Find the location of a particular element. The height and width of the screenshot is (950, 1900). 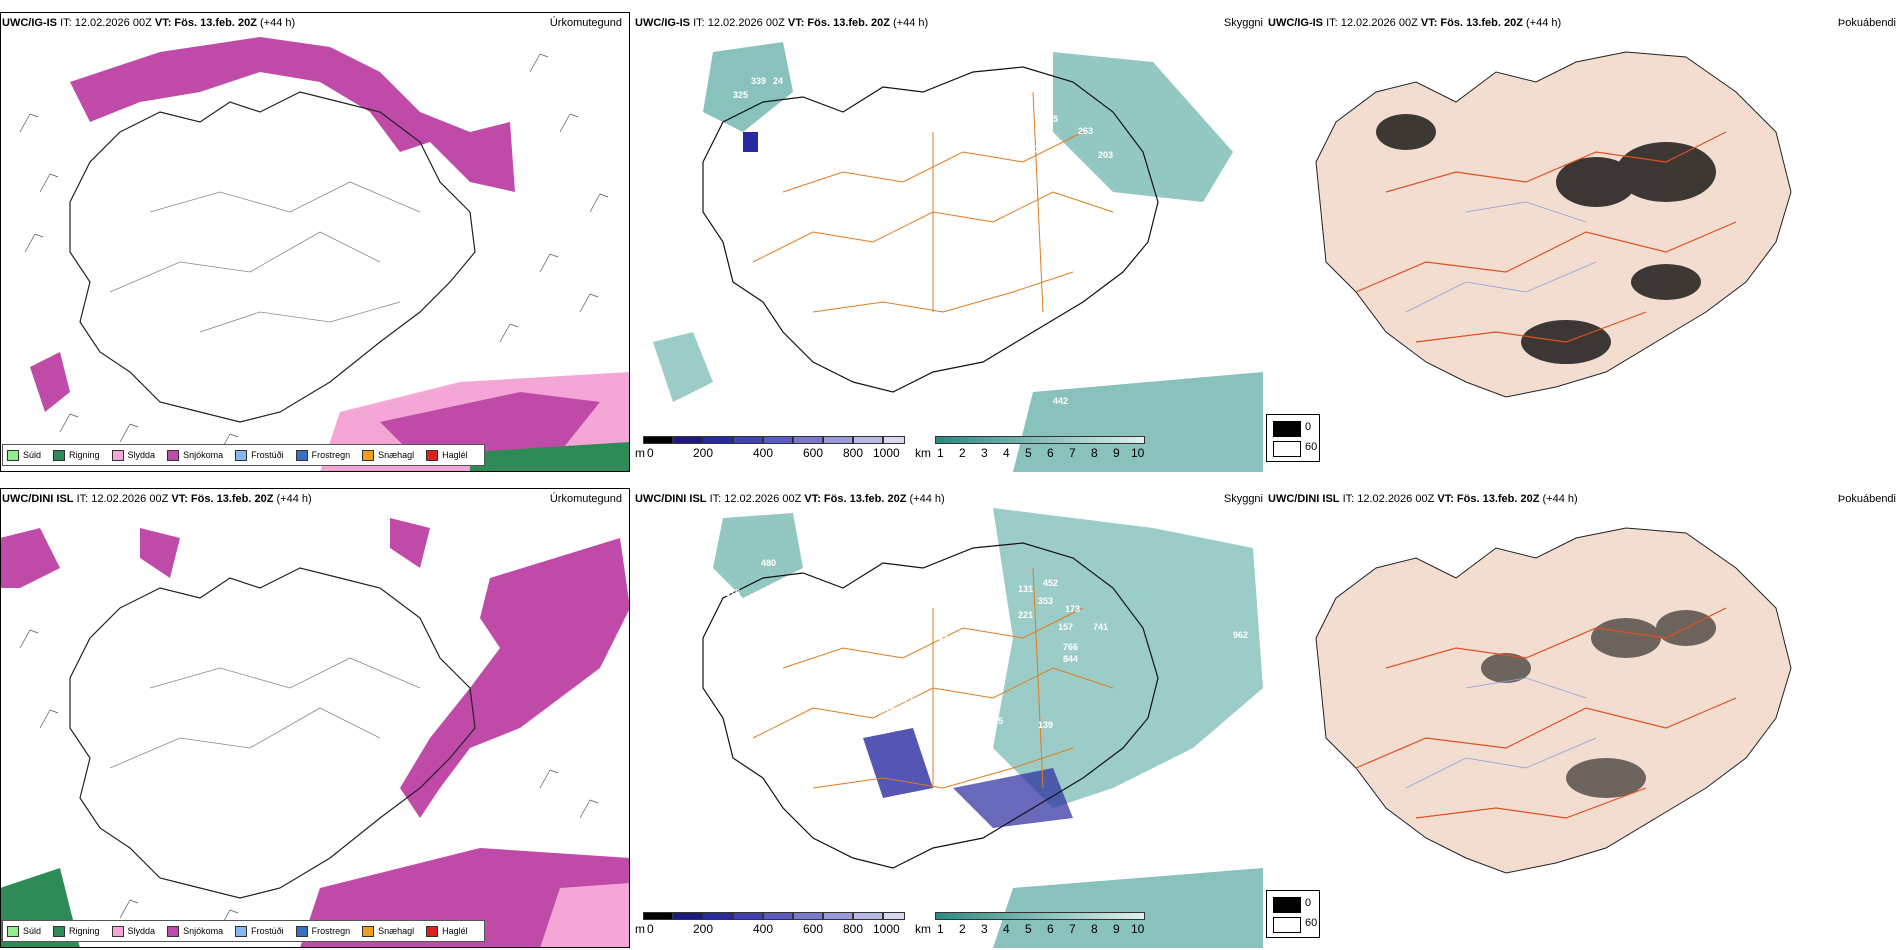

ceiling-label: 156 is located at coordinates (892, 711).